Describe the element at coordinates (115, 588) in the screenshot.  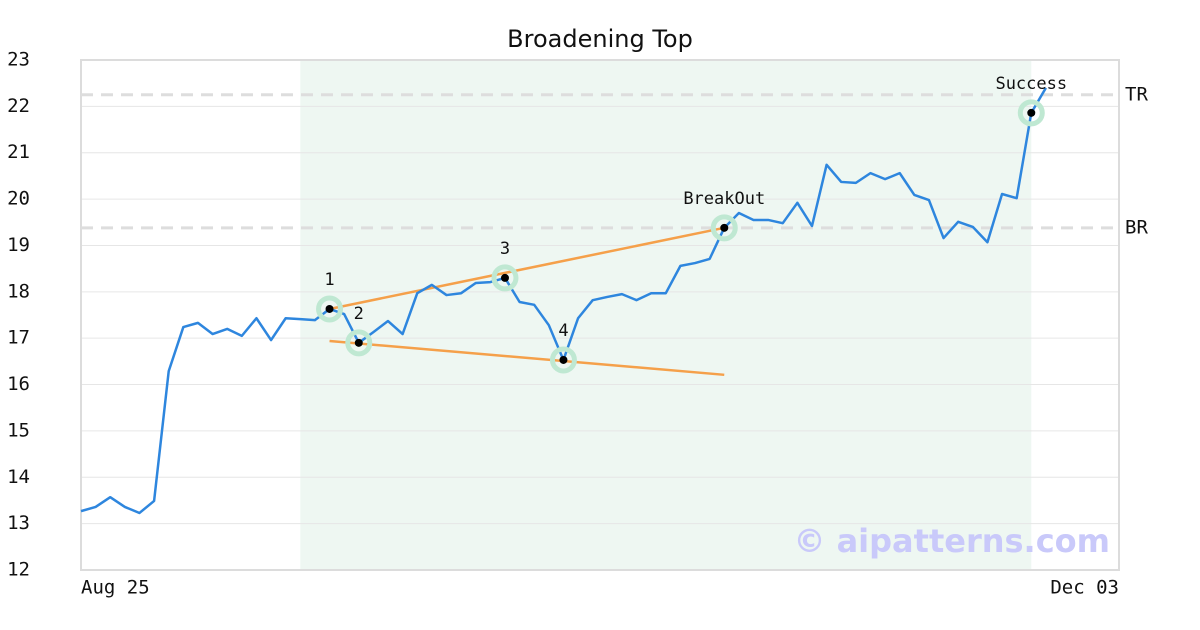
I see `x-tick-label: Aug 25` at that location.